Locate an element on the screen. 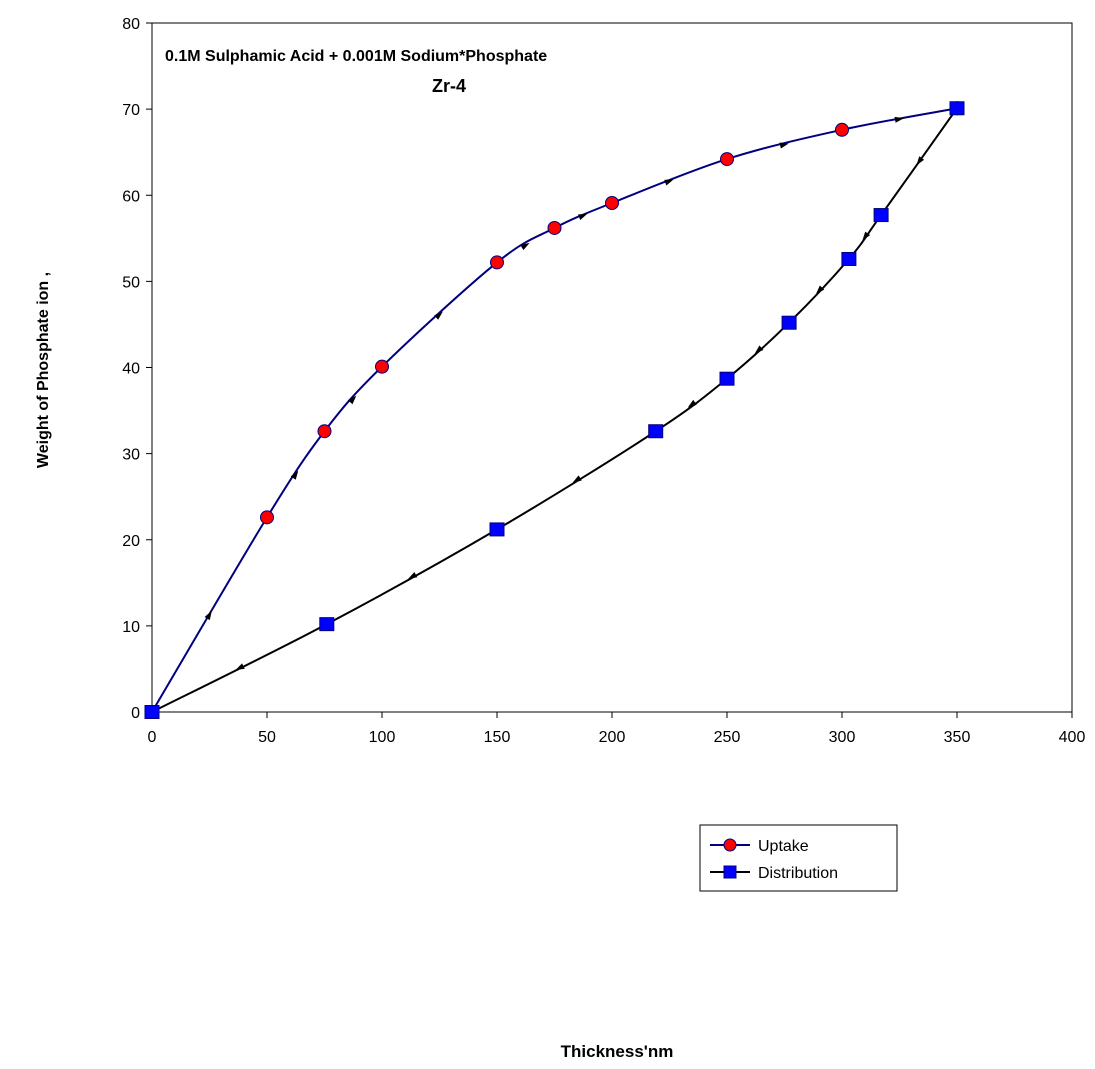 The width and height of the screenshot is (1095, 1069). chart-subtitle: Zr-4 is located at coordinates (449, 86).